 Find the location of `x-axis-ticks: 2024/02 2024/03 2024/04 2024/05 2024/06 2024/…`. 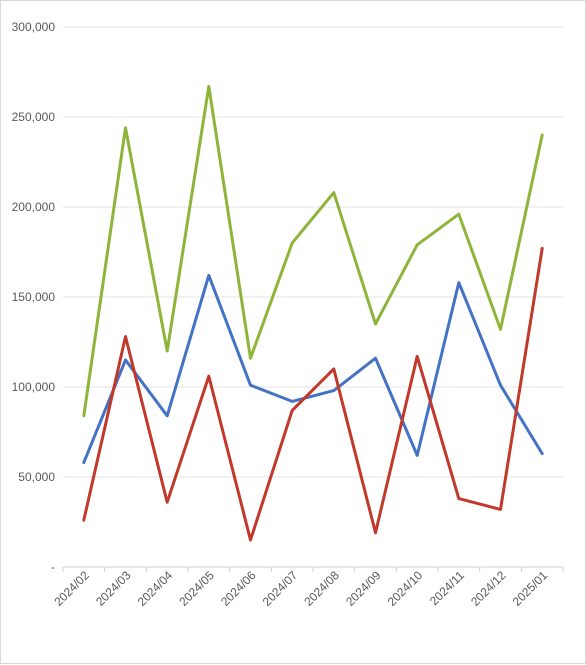

x-axis-ticks: 2024/02 2024/03 2024/04 2024/05 2024/06 2024/… is located at coordinates (307, 588).